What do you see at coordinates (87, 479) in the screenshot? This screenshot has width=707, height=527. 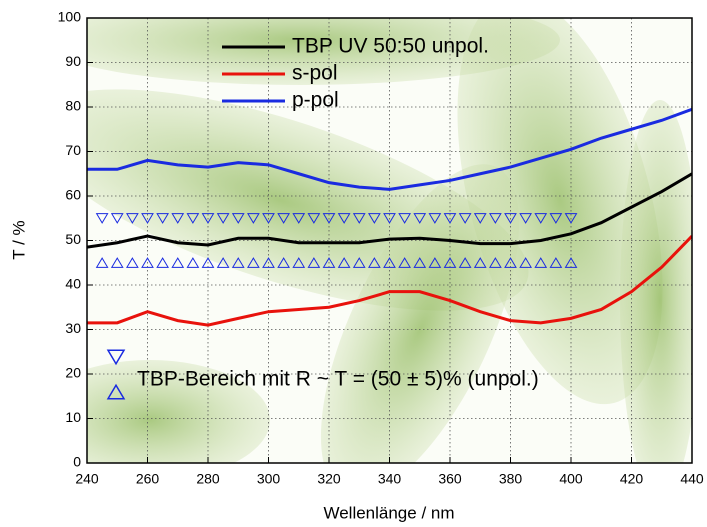 I see `x-tick-label: 240` at bounding box center [87, 479].